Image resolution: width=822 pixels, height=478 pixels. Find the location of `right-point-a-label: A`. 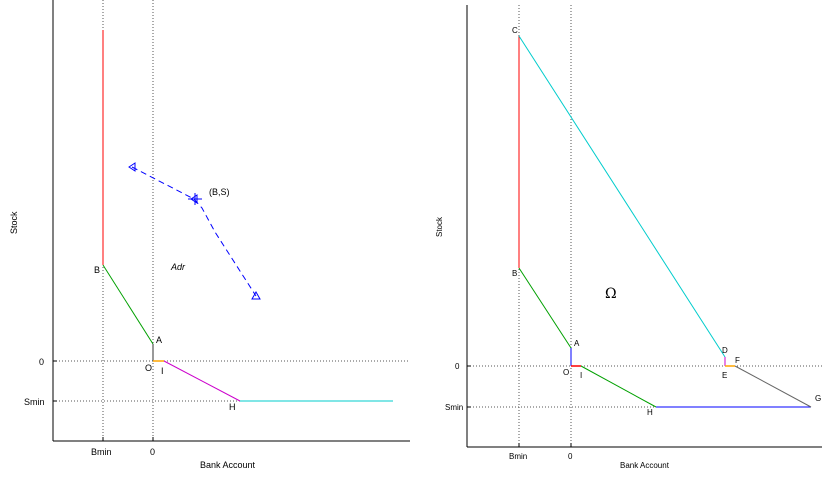

right-point-a-label: A is located at coordinates (577, 343).